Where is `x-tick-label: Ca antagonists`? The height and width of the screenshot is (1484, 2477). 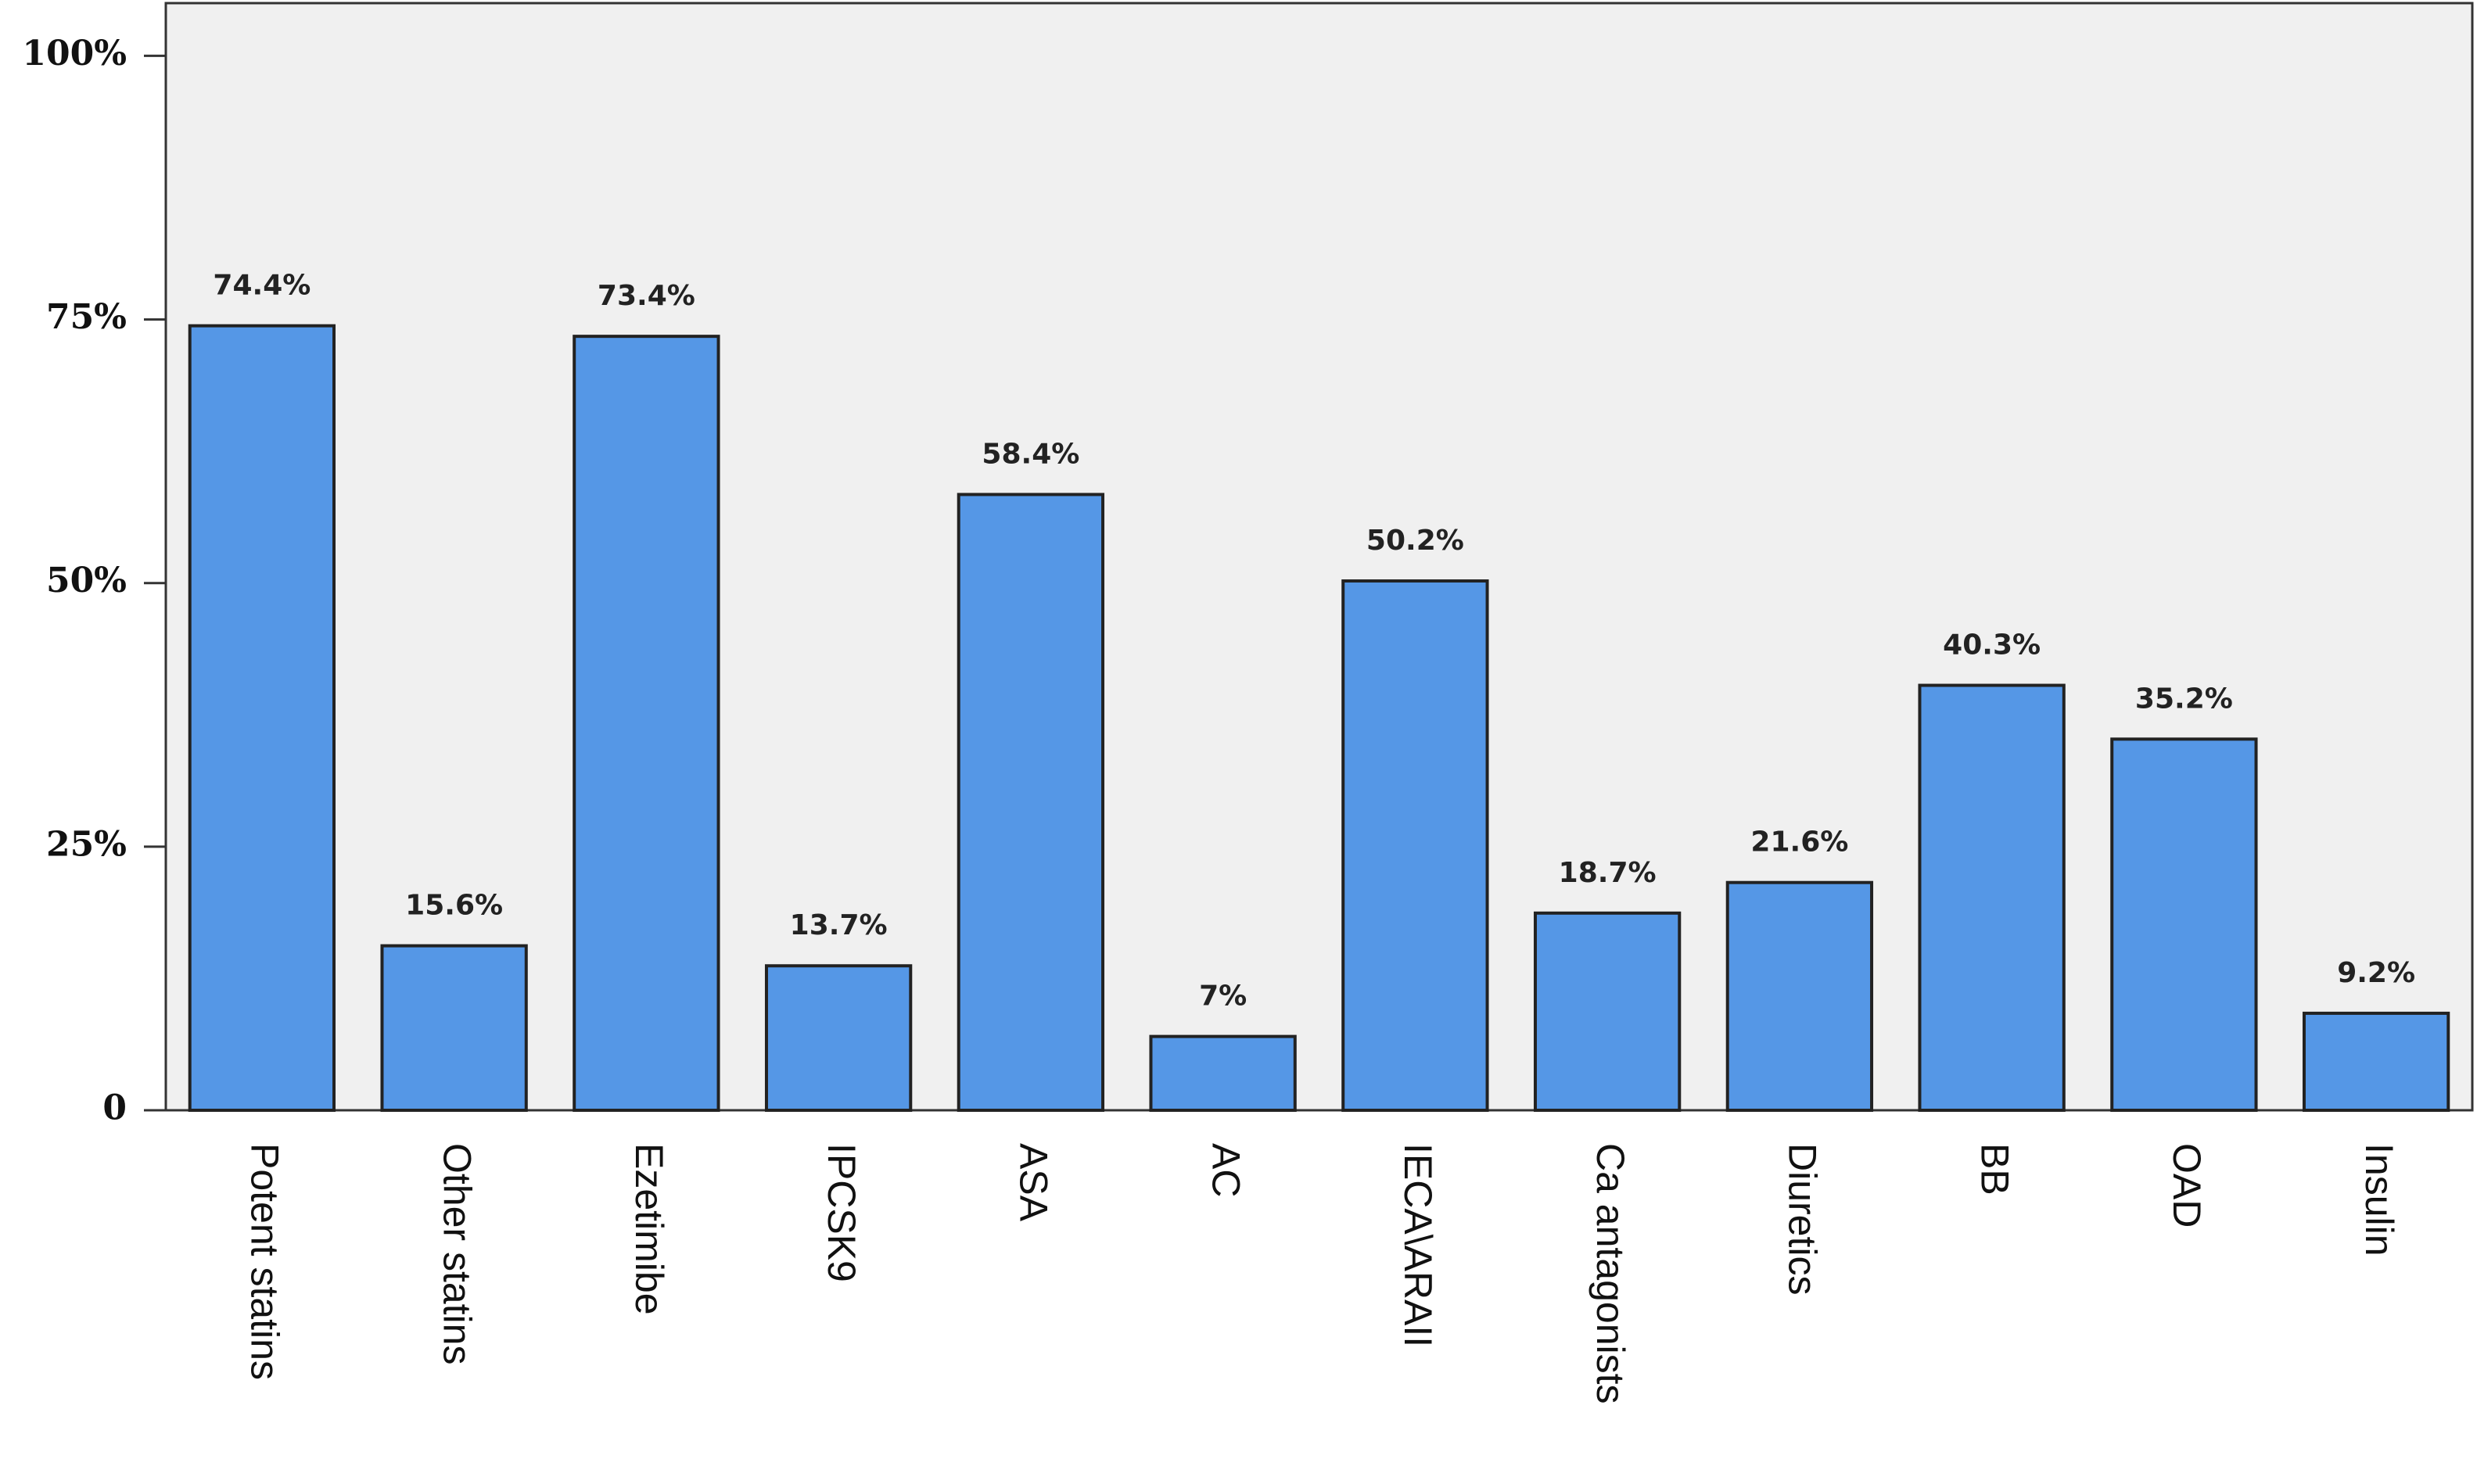 x-tick-label: Ca antagonists is located at coordinates (1610, 1273).